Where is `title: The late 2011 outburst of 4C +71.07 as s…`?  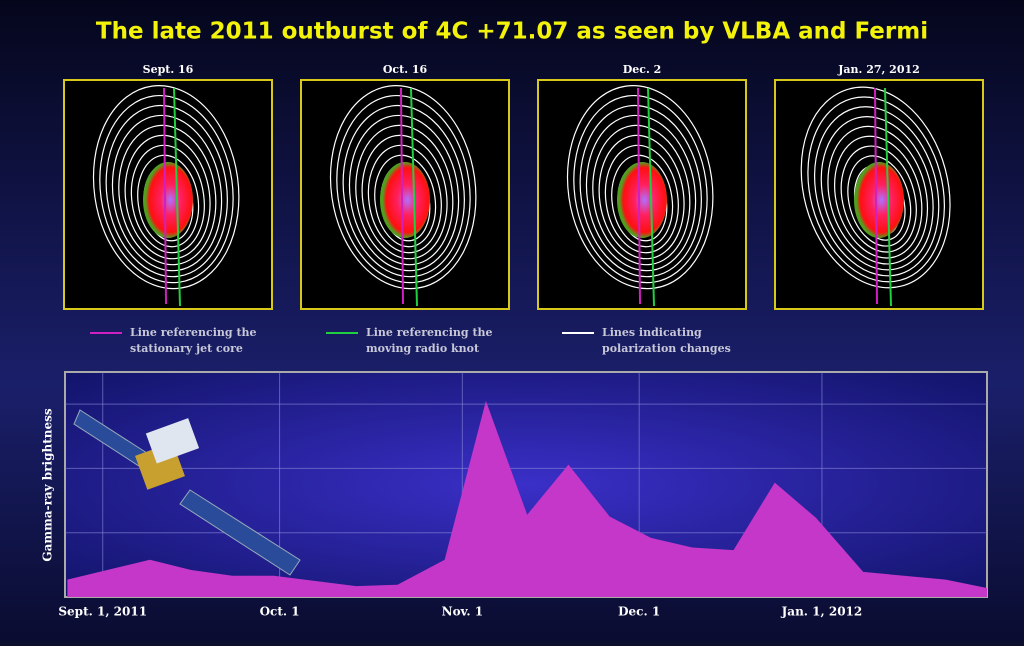 title: The late 2011 outburst of 4C +71.07 as s… is located at coordinates (512, 32).